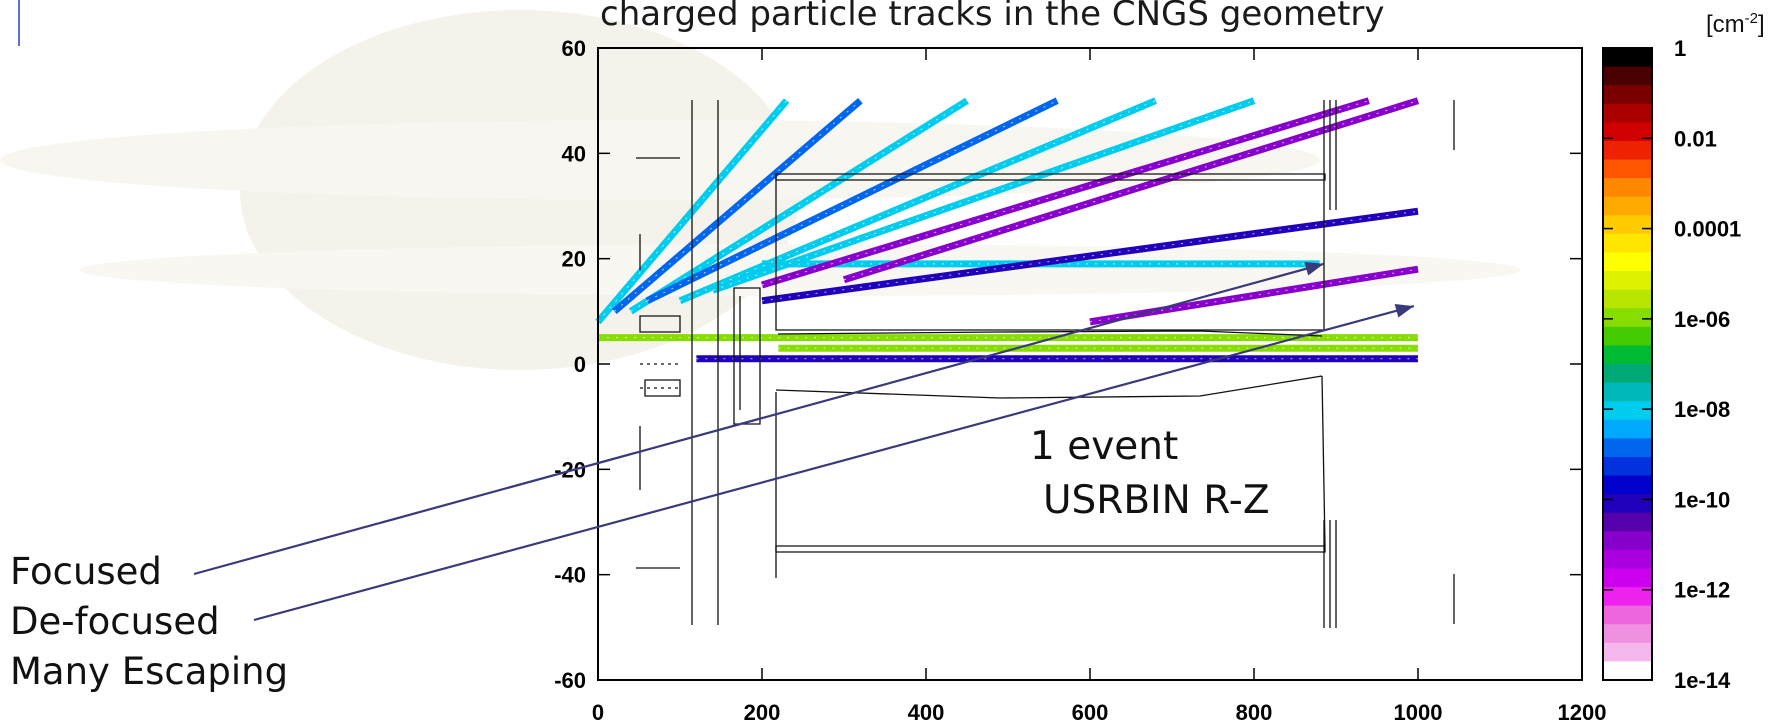  Describe the element at coordinates (149, 671) in the screenshot. I see `callout-escaping: Many Escaping` at that location.